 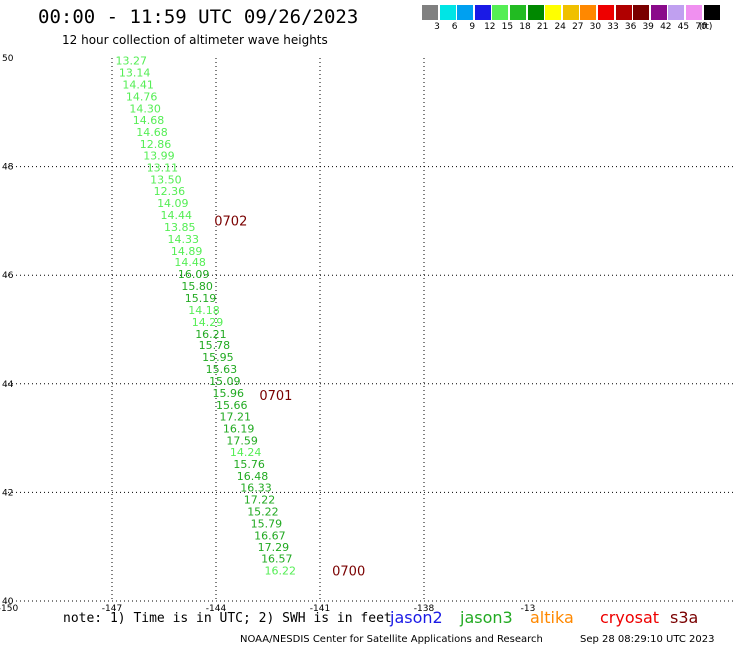 What do you see at coordinates (416, 617) in the screenshot?
I see `satellite-name: jason2` at bounding box center [416, 617].